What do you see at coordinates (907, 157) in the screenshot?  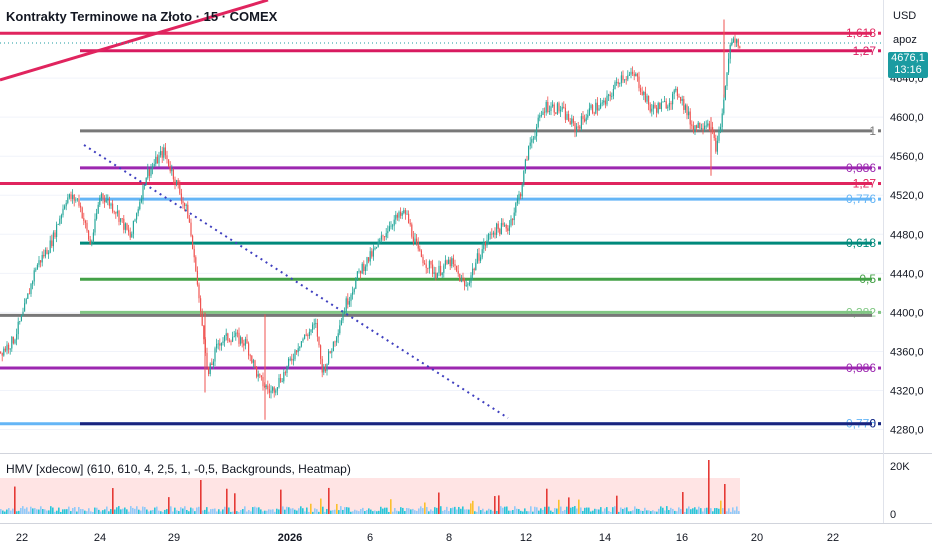 I see `y-tick-label: 4560,0` at bounding box center [907, 157].